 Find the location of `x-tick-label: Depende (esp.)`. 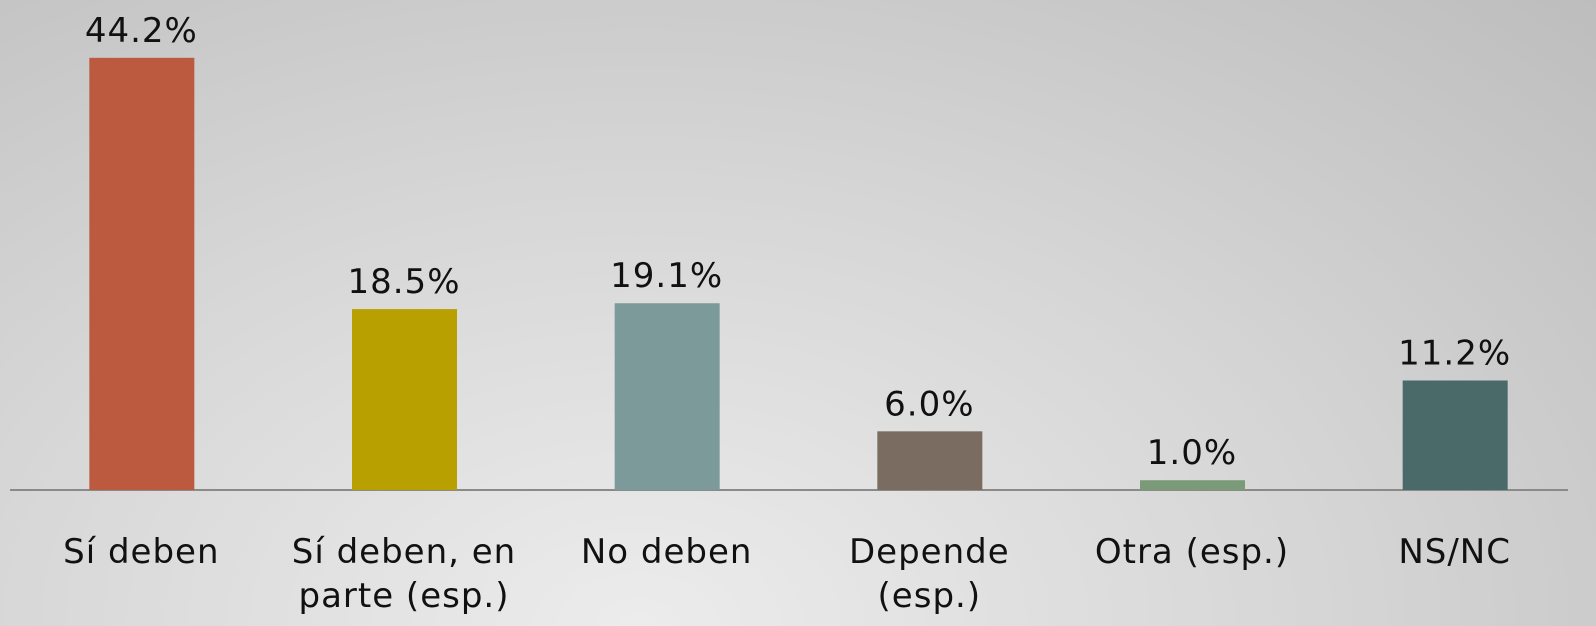

x-tick-label: Depende (esp.) is located at coordinates (929, 574).